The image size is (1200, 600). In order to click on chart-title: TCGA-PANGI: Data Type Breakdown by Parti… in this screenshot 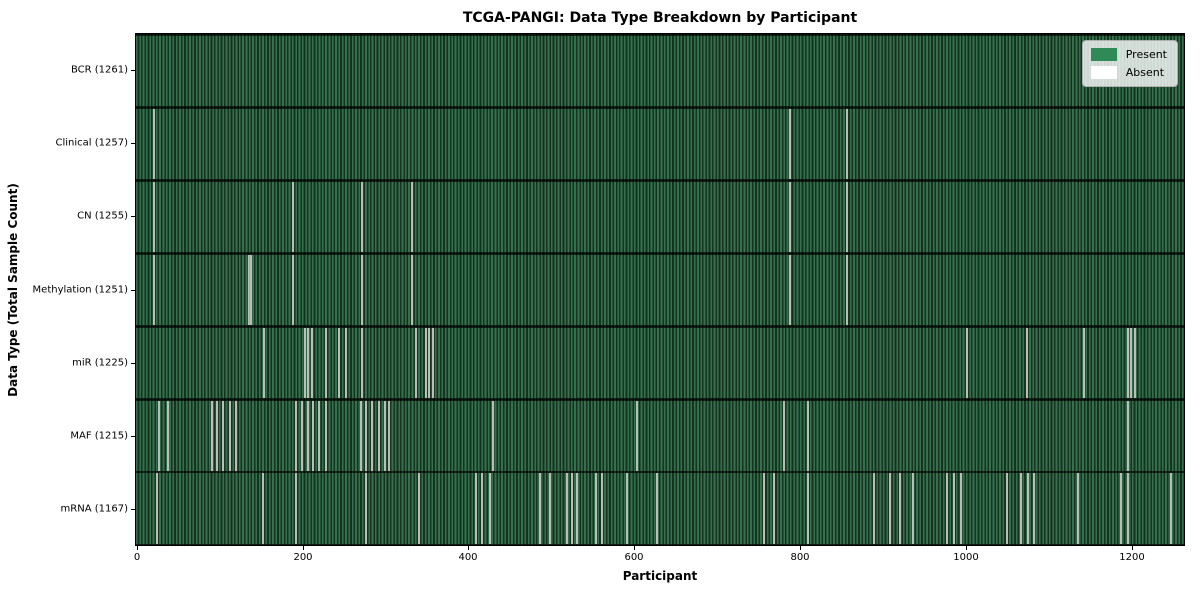, I will do `click(660, 18)`.